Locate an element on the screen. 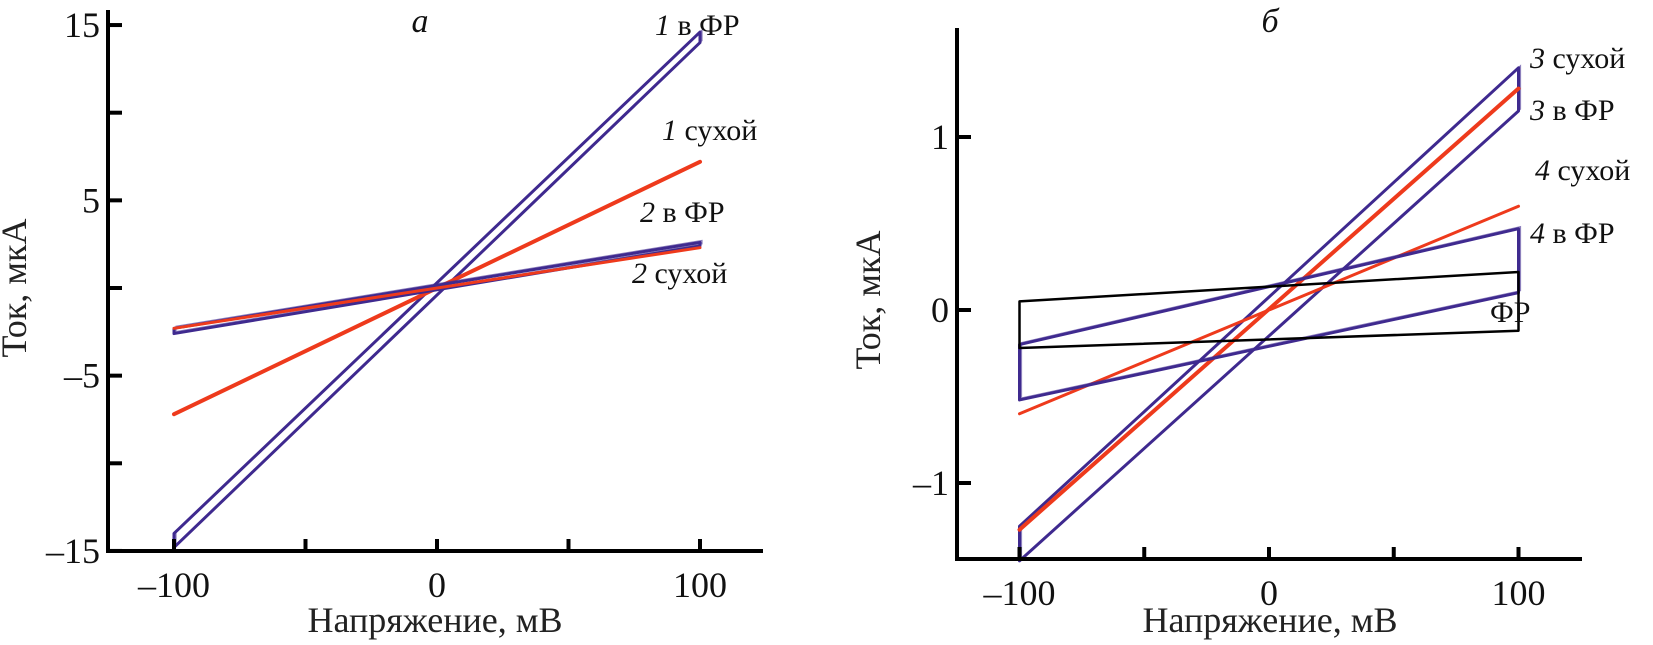 This screenshot has height=645, width=1653. y-tick-label: 1 is located at coordinates (940, 137).